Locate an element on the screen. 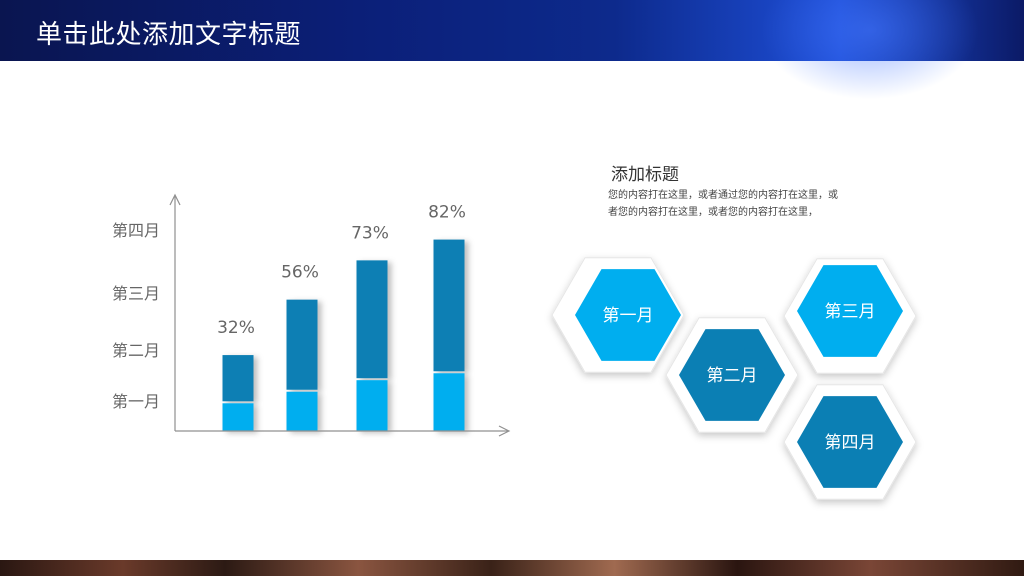 The height and width of the screenshot is (576, 1024). y-tick-label: 第一月 is located at coordinates (136, 401).